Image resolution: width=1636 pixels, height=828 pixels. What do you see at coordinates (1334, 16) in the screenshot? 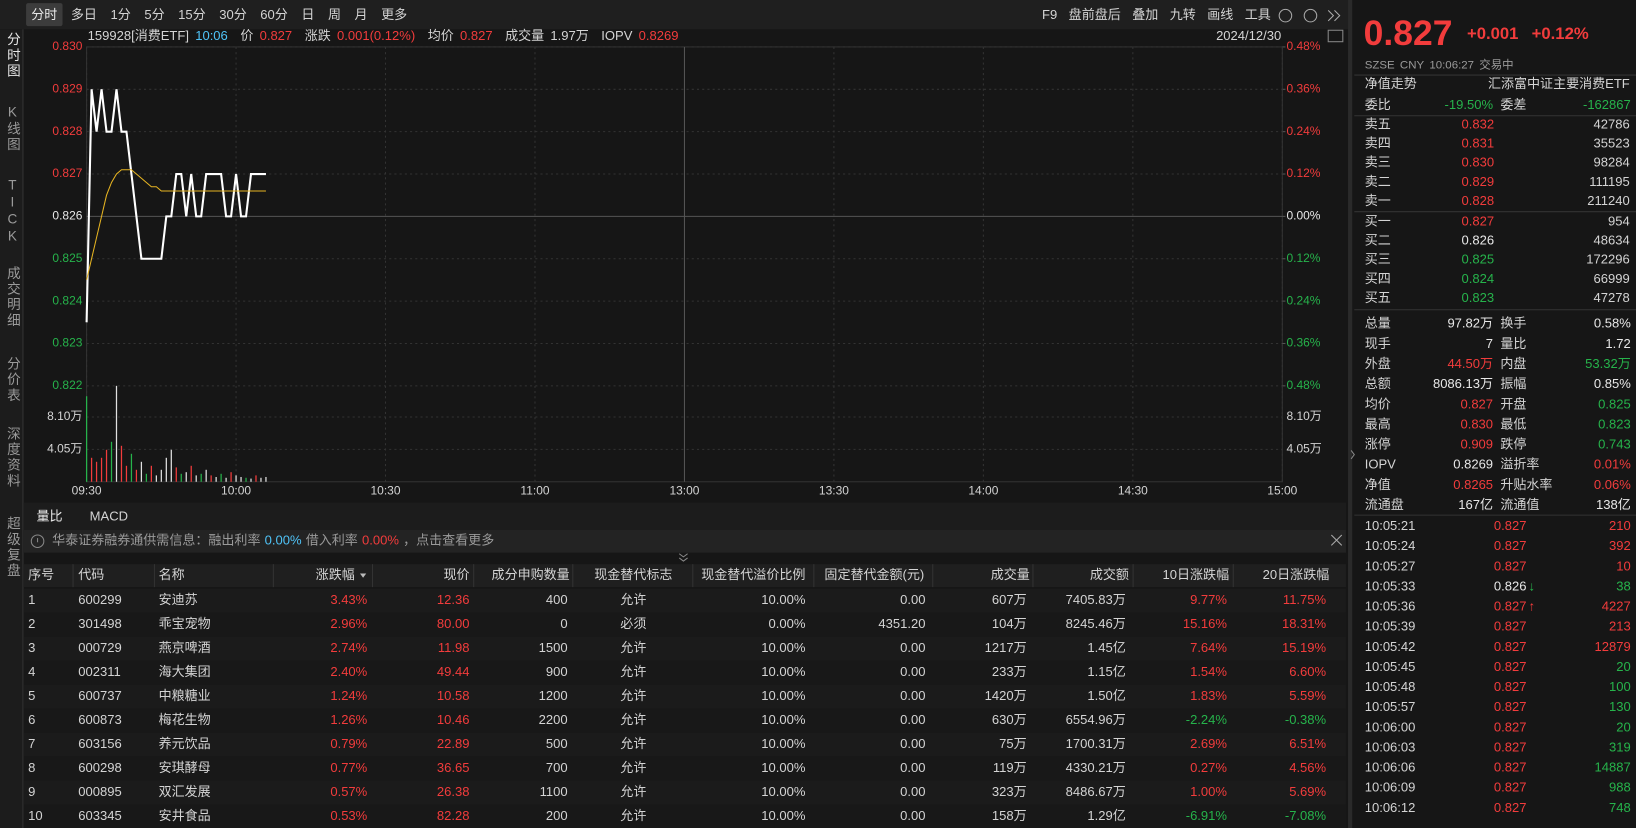
I see `expand-icon` at bounding box center [1334, 16].